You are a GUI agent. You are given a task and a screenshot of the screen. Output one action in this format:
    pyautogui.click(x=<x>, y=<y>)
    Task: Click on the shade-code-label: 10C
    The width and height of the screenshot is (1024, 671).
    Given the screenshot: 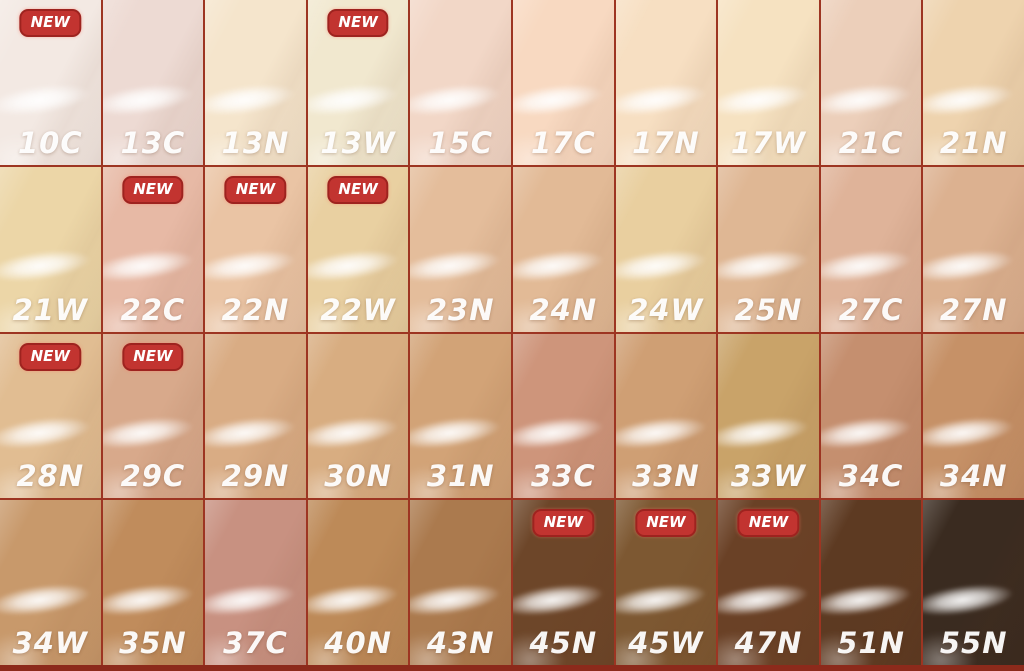 What is the action you would take?
    pyautogui.click(x=50, y=142)
    